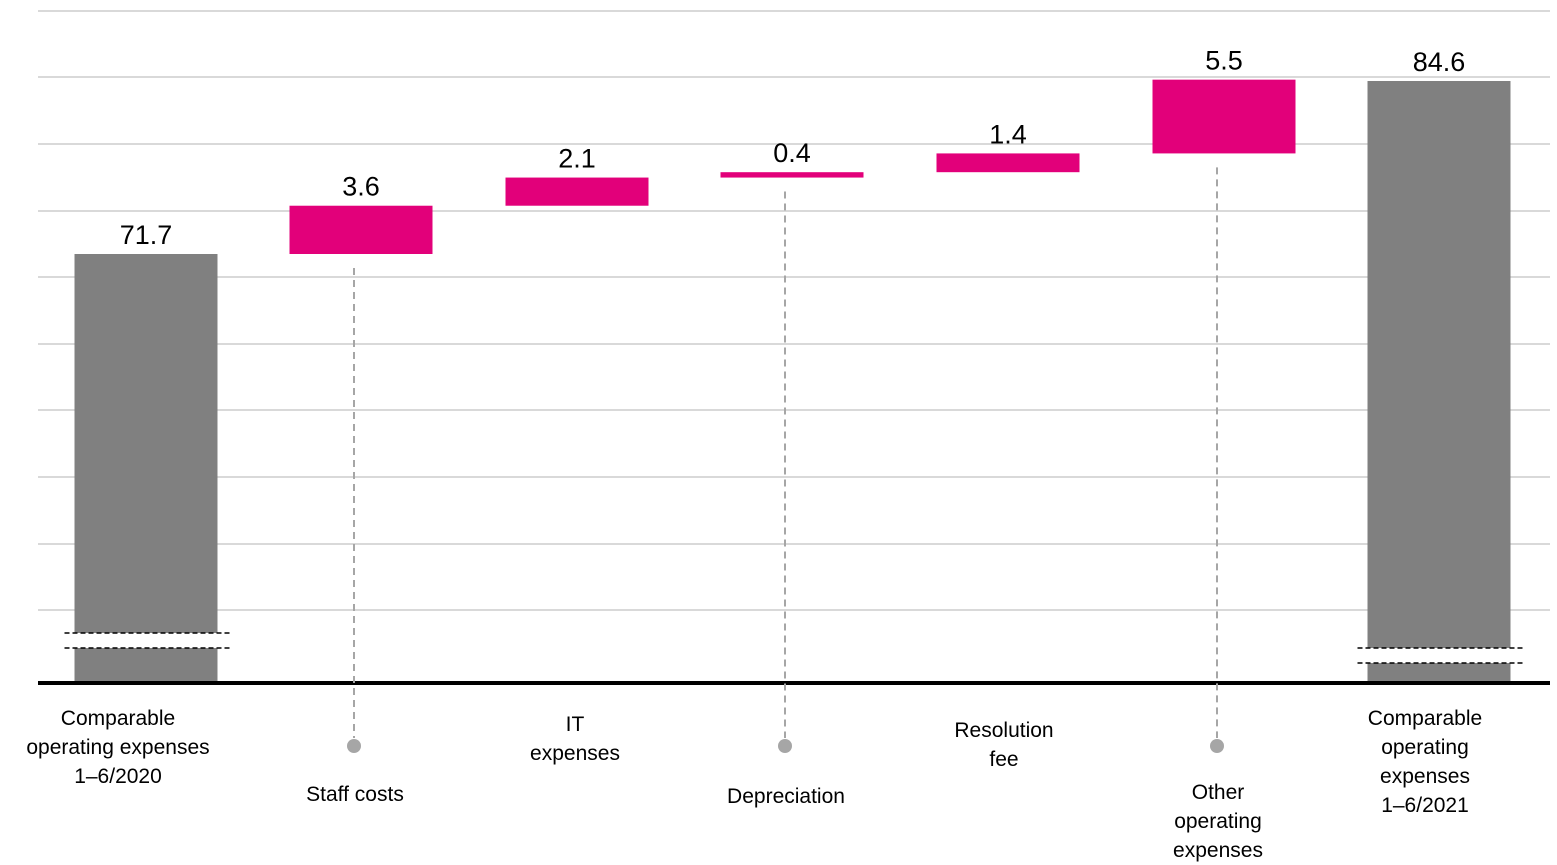  What do you see at coordinates (1425, 762) in the screenshot?
I see `category-label: Comparable operating expenses 1–6/2021` at bounding box center [1425, 762].